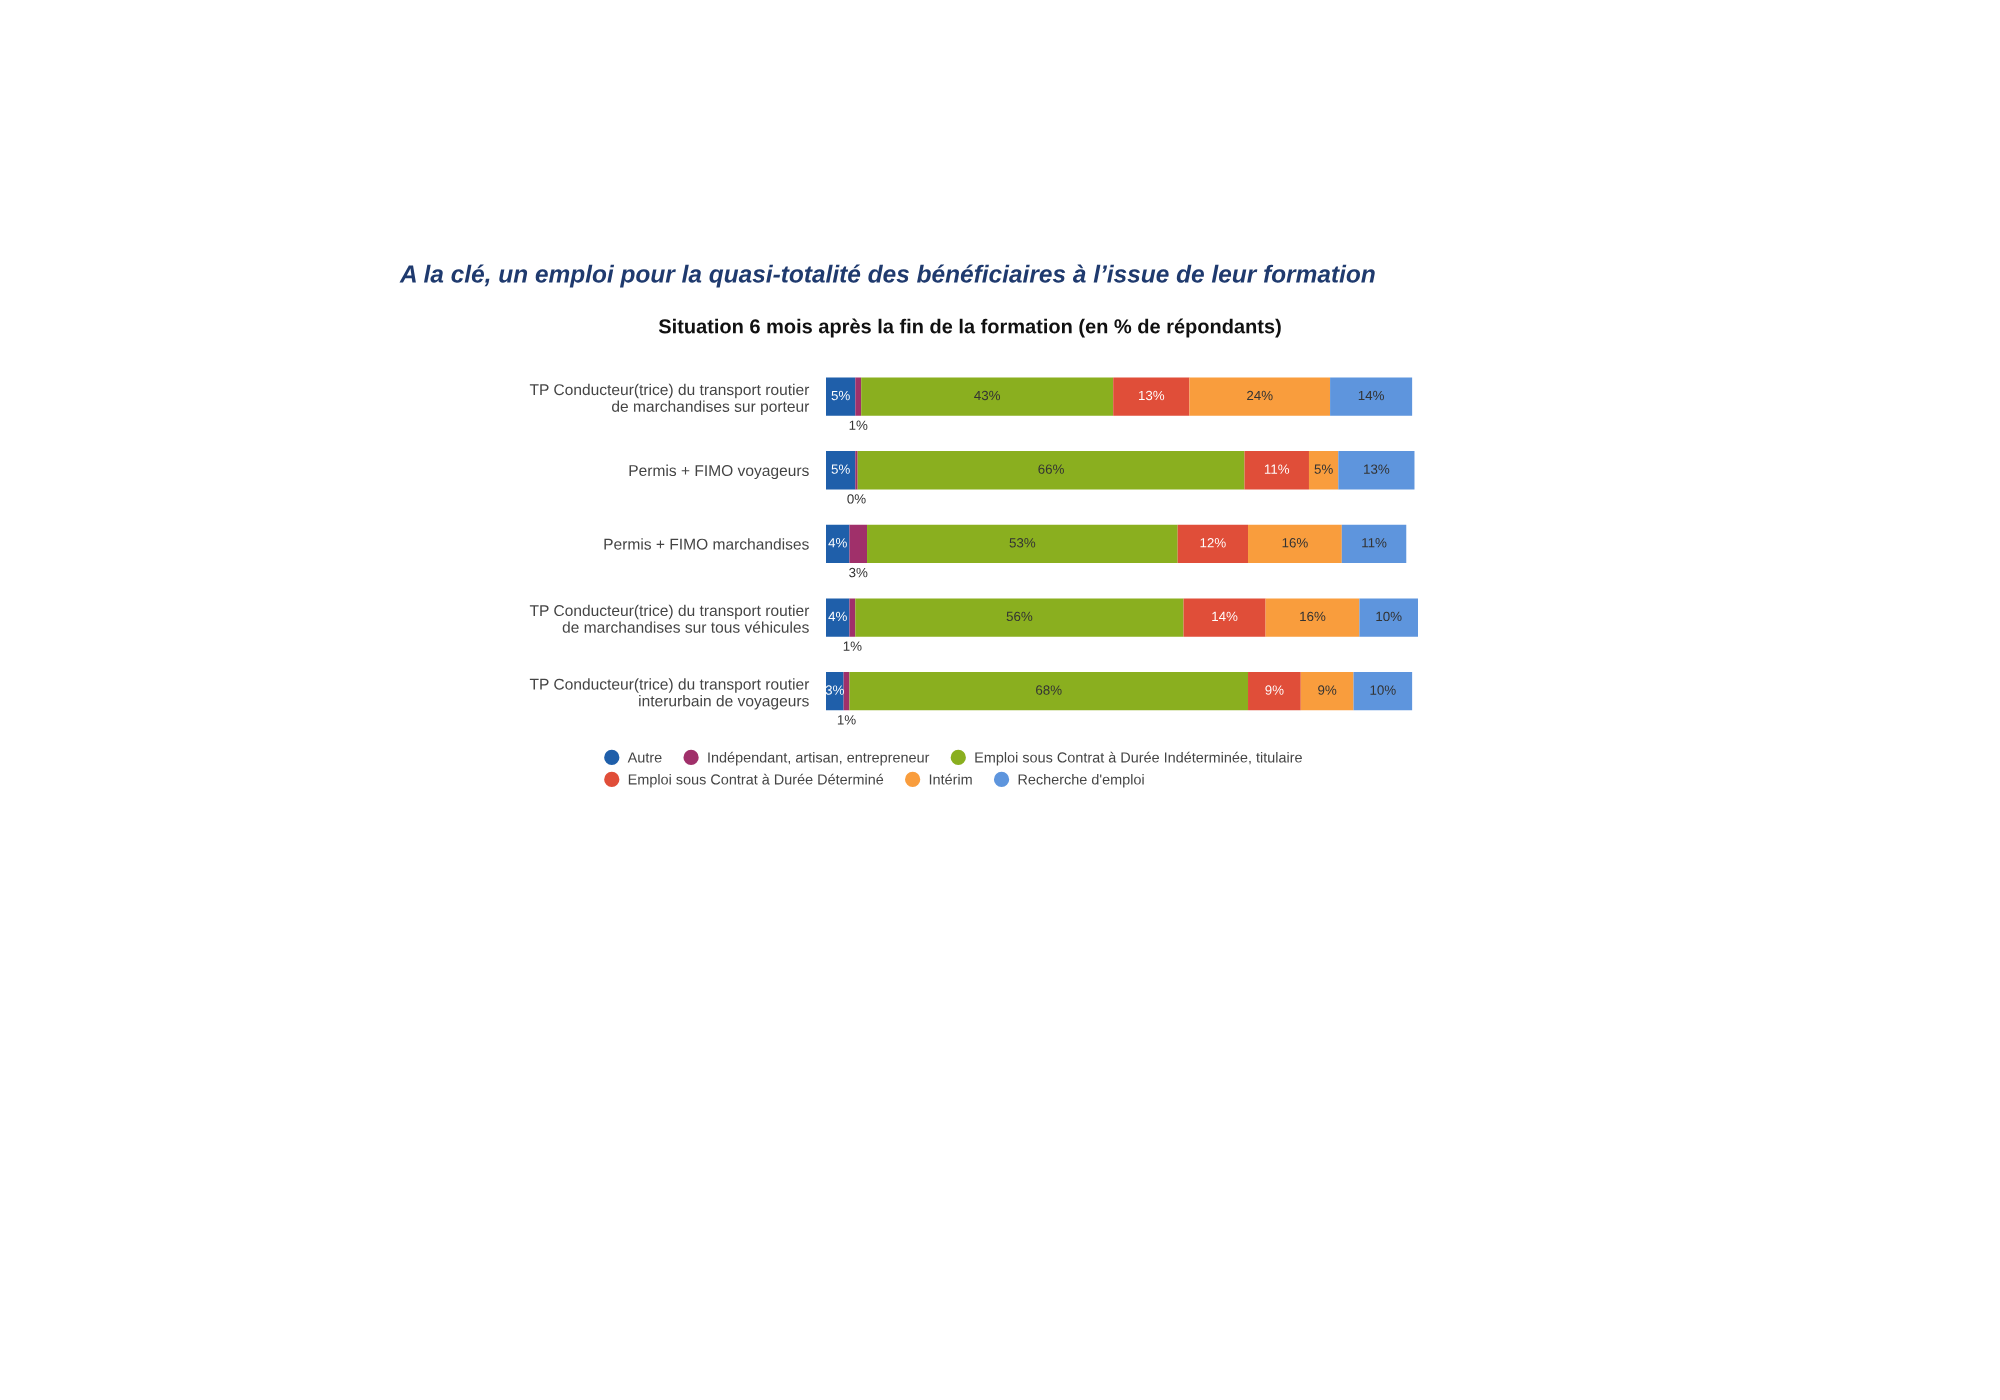  Describe the element at coordinates (887, 276) in the screenshot. I see `chart-title: A la clé, un emploi pour la quasi-totalité des bénéficiaires à l’issue de leur formation` at that location.